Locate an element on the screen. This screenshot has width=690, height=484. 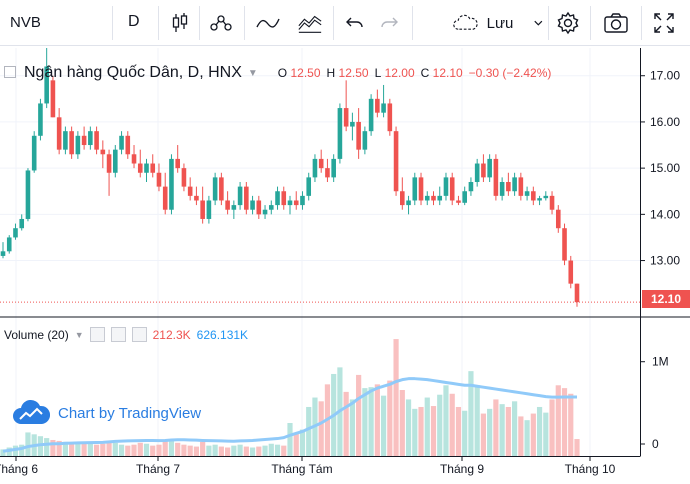
top-toolbar: NVB D Lưu is located at coordinates (345, 23).